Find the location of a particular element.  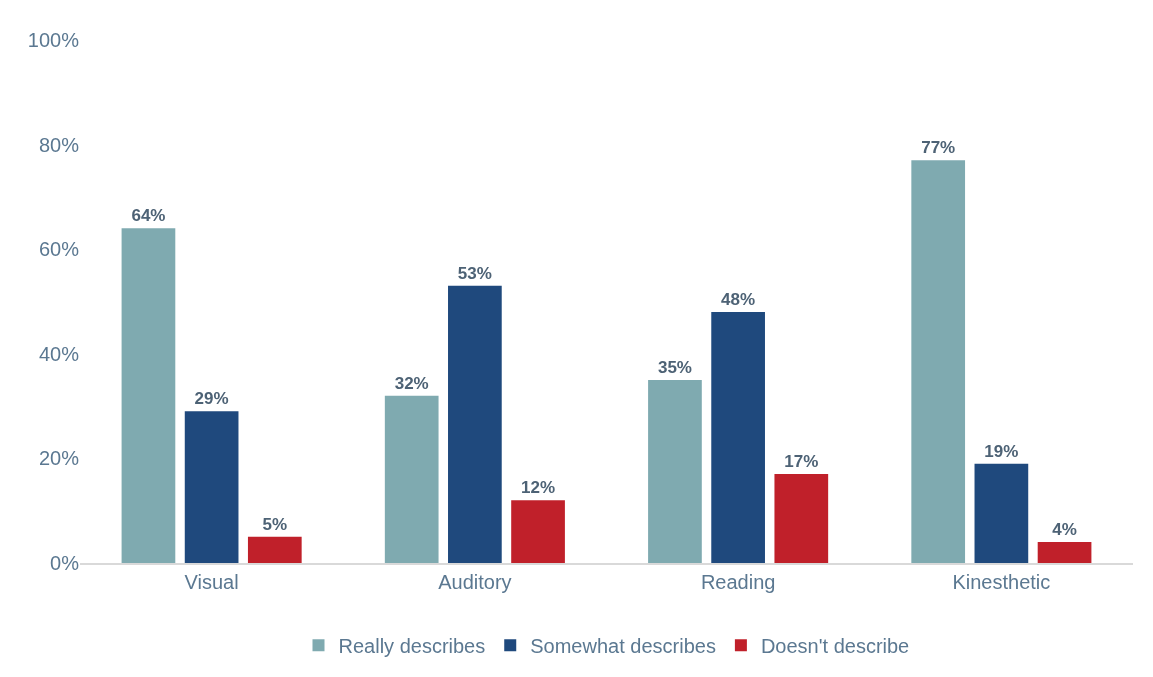

x-tick-label: Auditory is located at coordinates (475, 581).